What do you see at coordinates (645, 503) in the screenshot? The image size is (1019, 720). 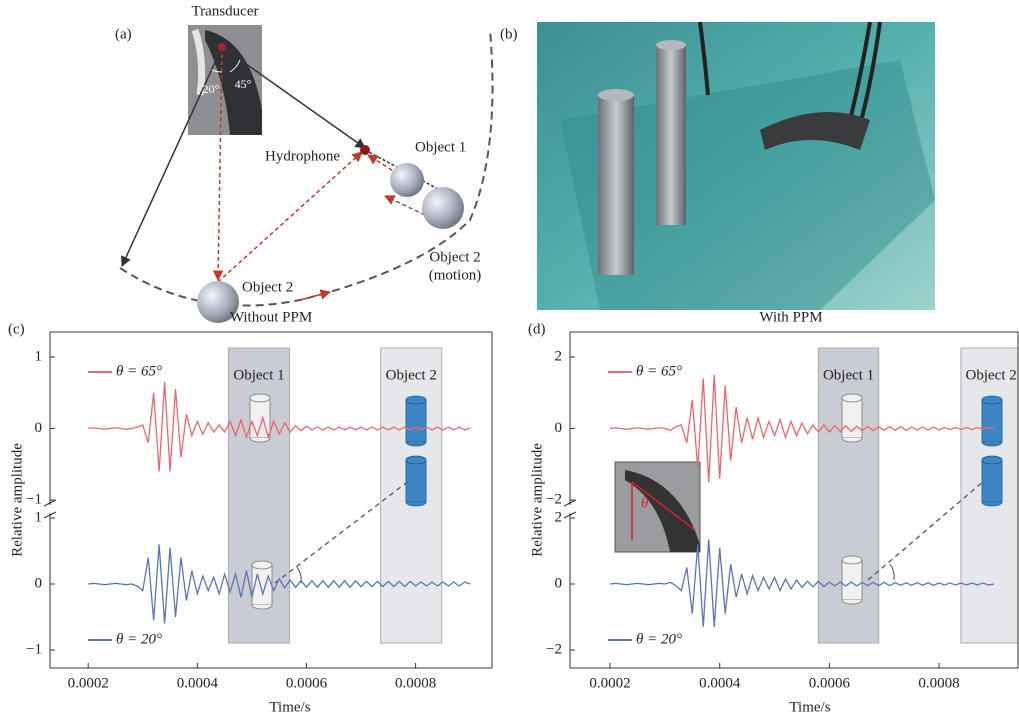 I see `inset-label: θ` at bounding box center [645, 503].